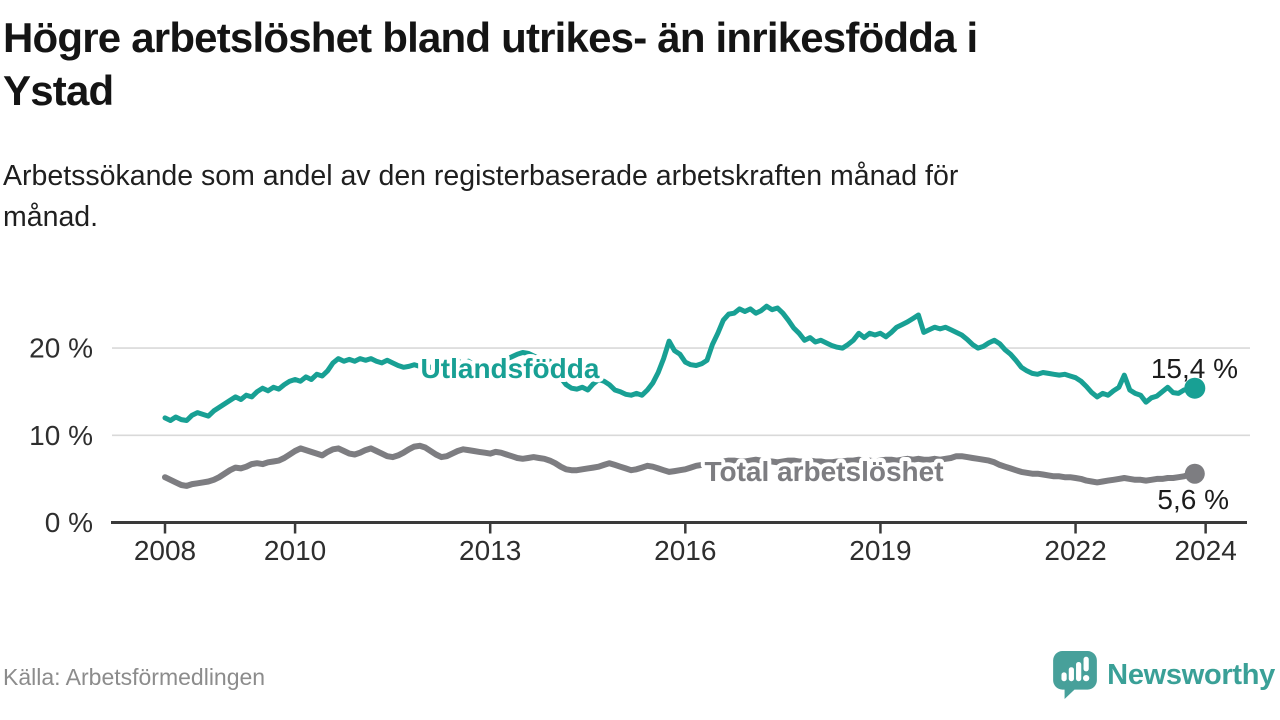  What do you see at coordinates (1195, 388) in the screenshot?
I see `series-end-dot-utlandsfodda` at bounding box center [1195, 388].